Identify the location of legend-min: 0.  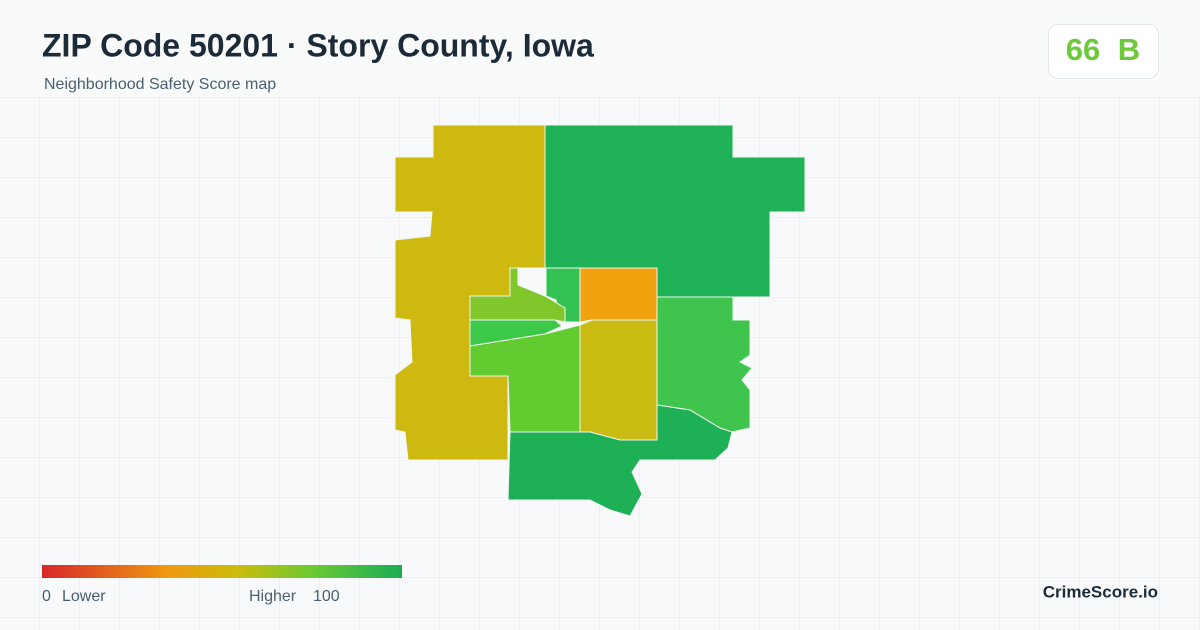
(46, 596).